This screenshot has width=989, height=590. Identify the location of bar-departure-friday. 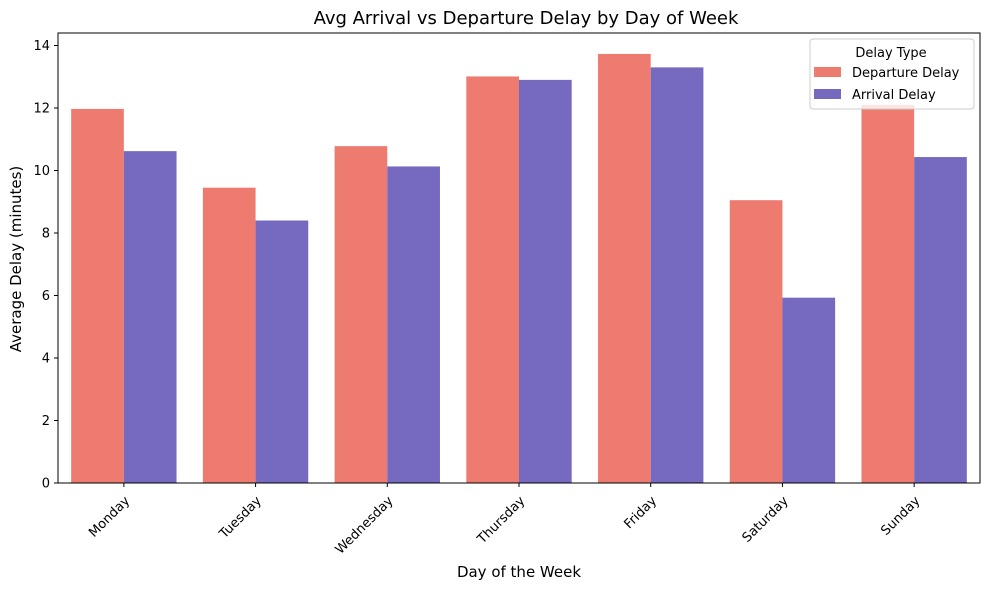
(624, 268).